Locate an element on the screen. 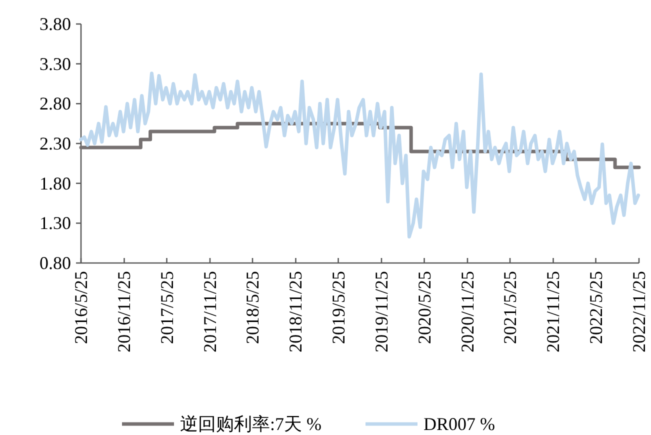 The image size is (651, 435). x-tick-label: 2019/11/25 is located at coordinates (382, 311).